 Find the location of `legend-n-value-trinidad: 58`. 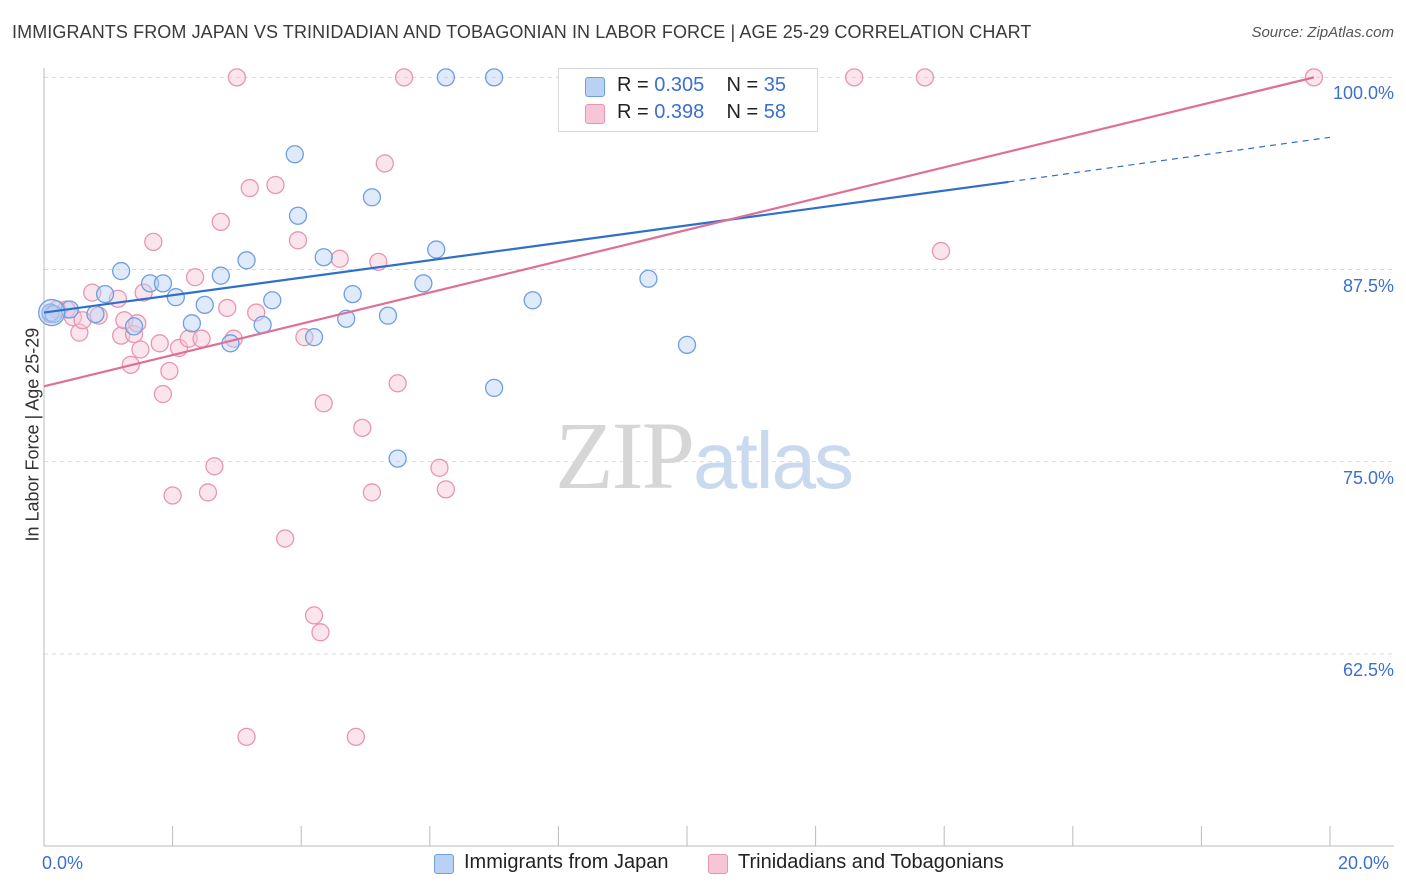

legend-n-value-trinidad: 58 is located at coordinates (775, 112).